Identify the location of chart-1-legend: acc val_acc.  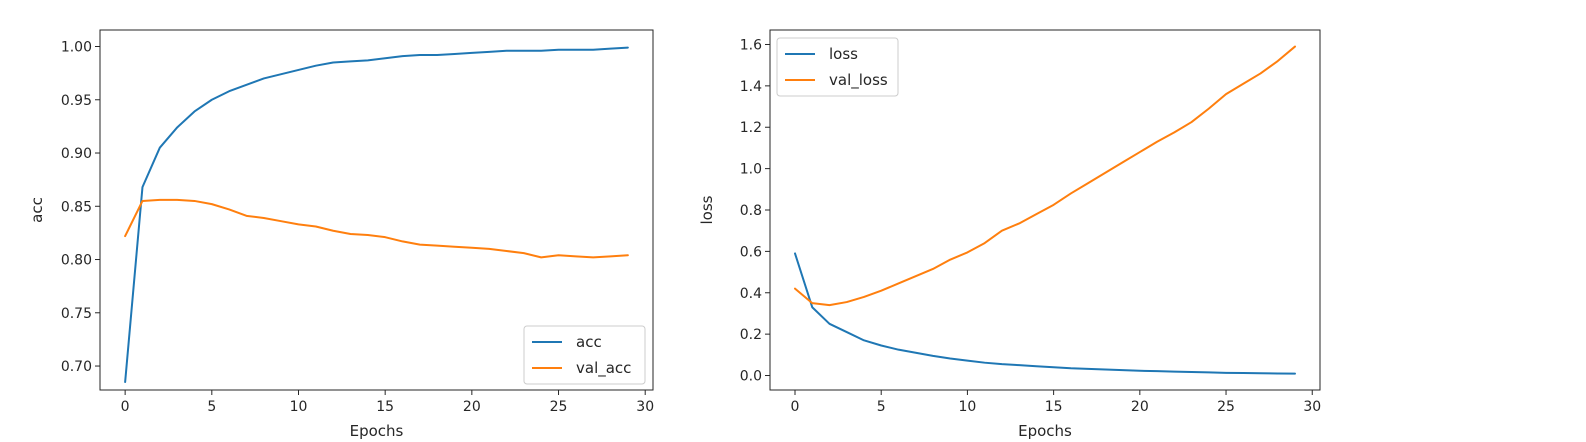
(584, 355).